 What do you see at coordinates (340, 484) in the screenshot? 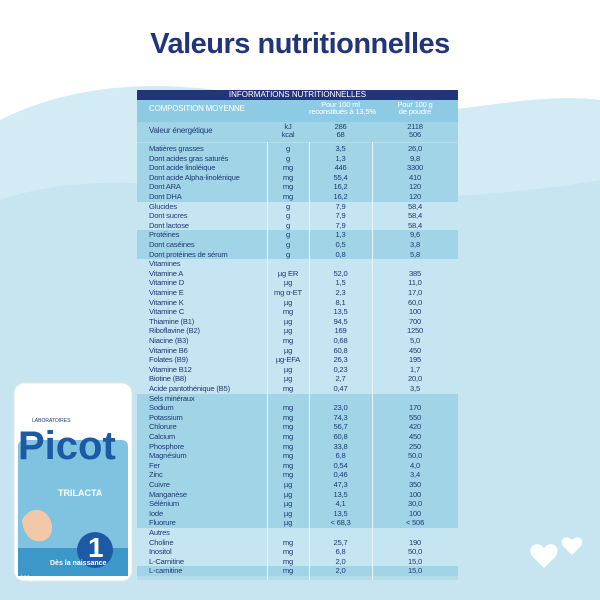
I see `row-ml: 47,3` at bounding box center [340, 484].